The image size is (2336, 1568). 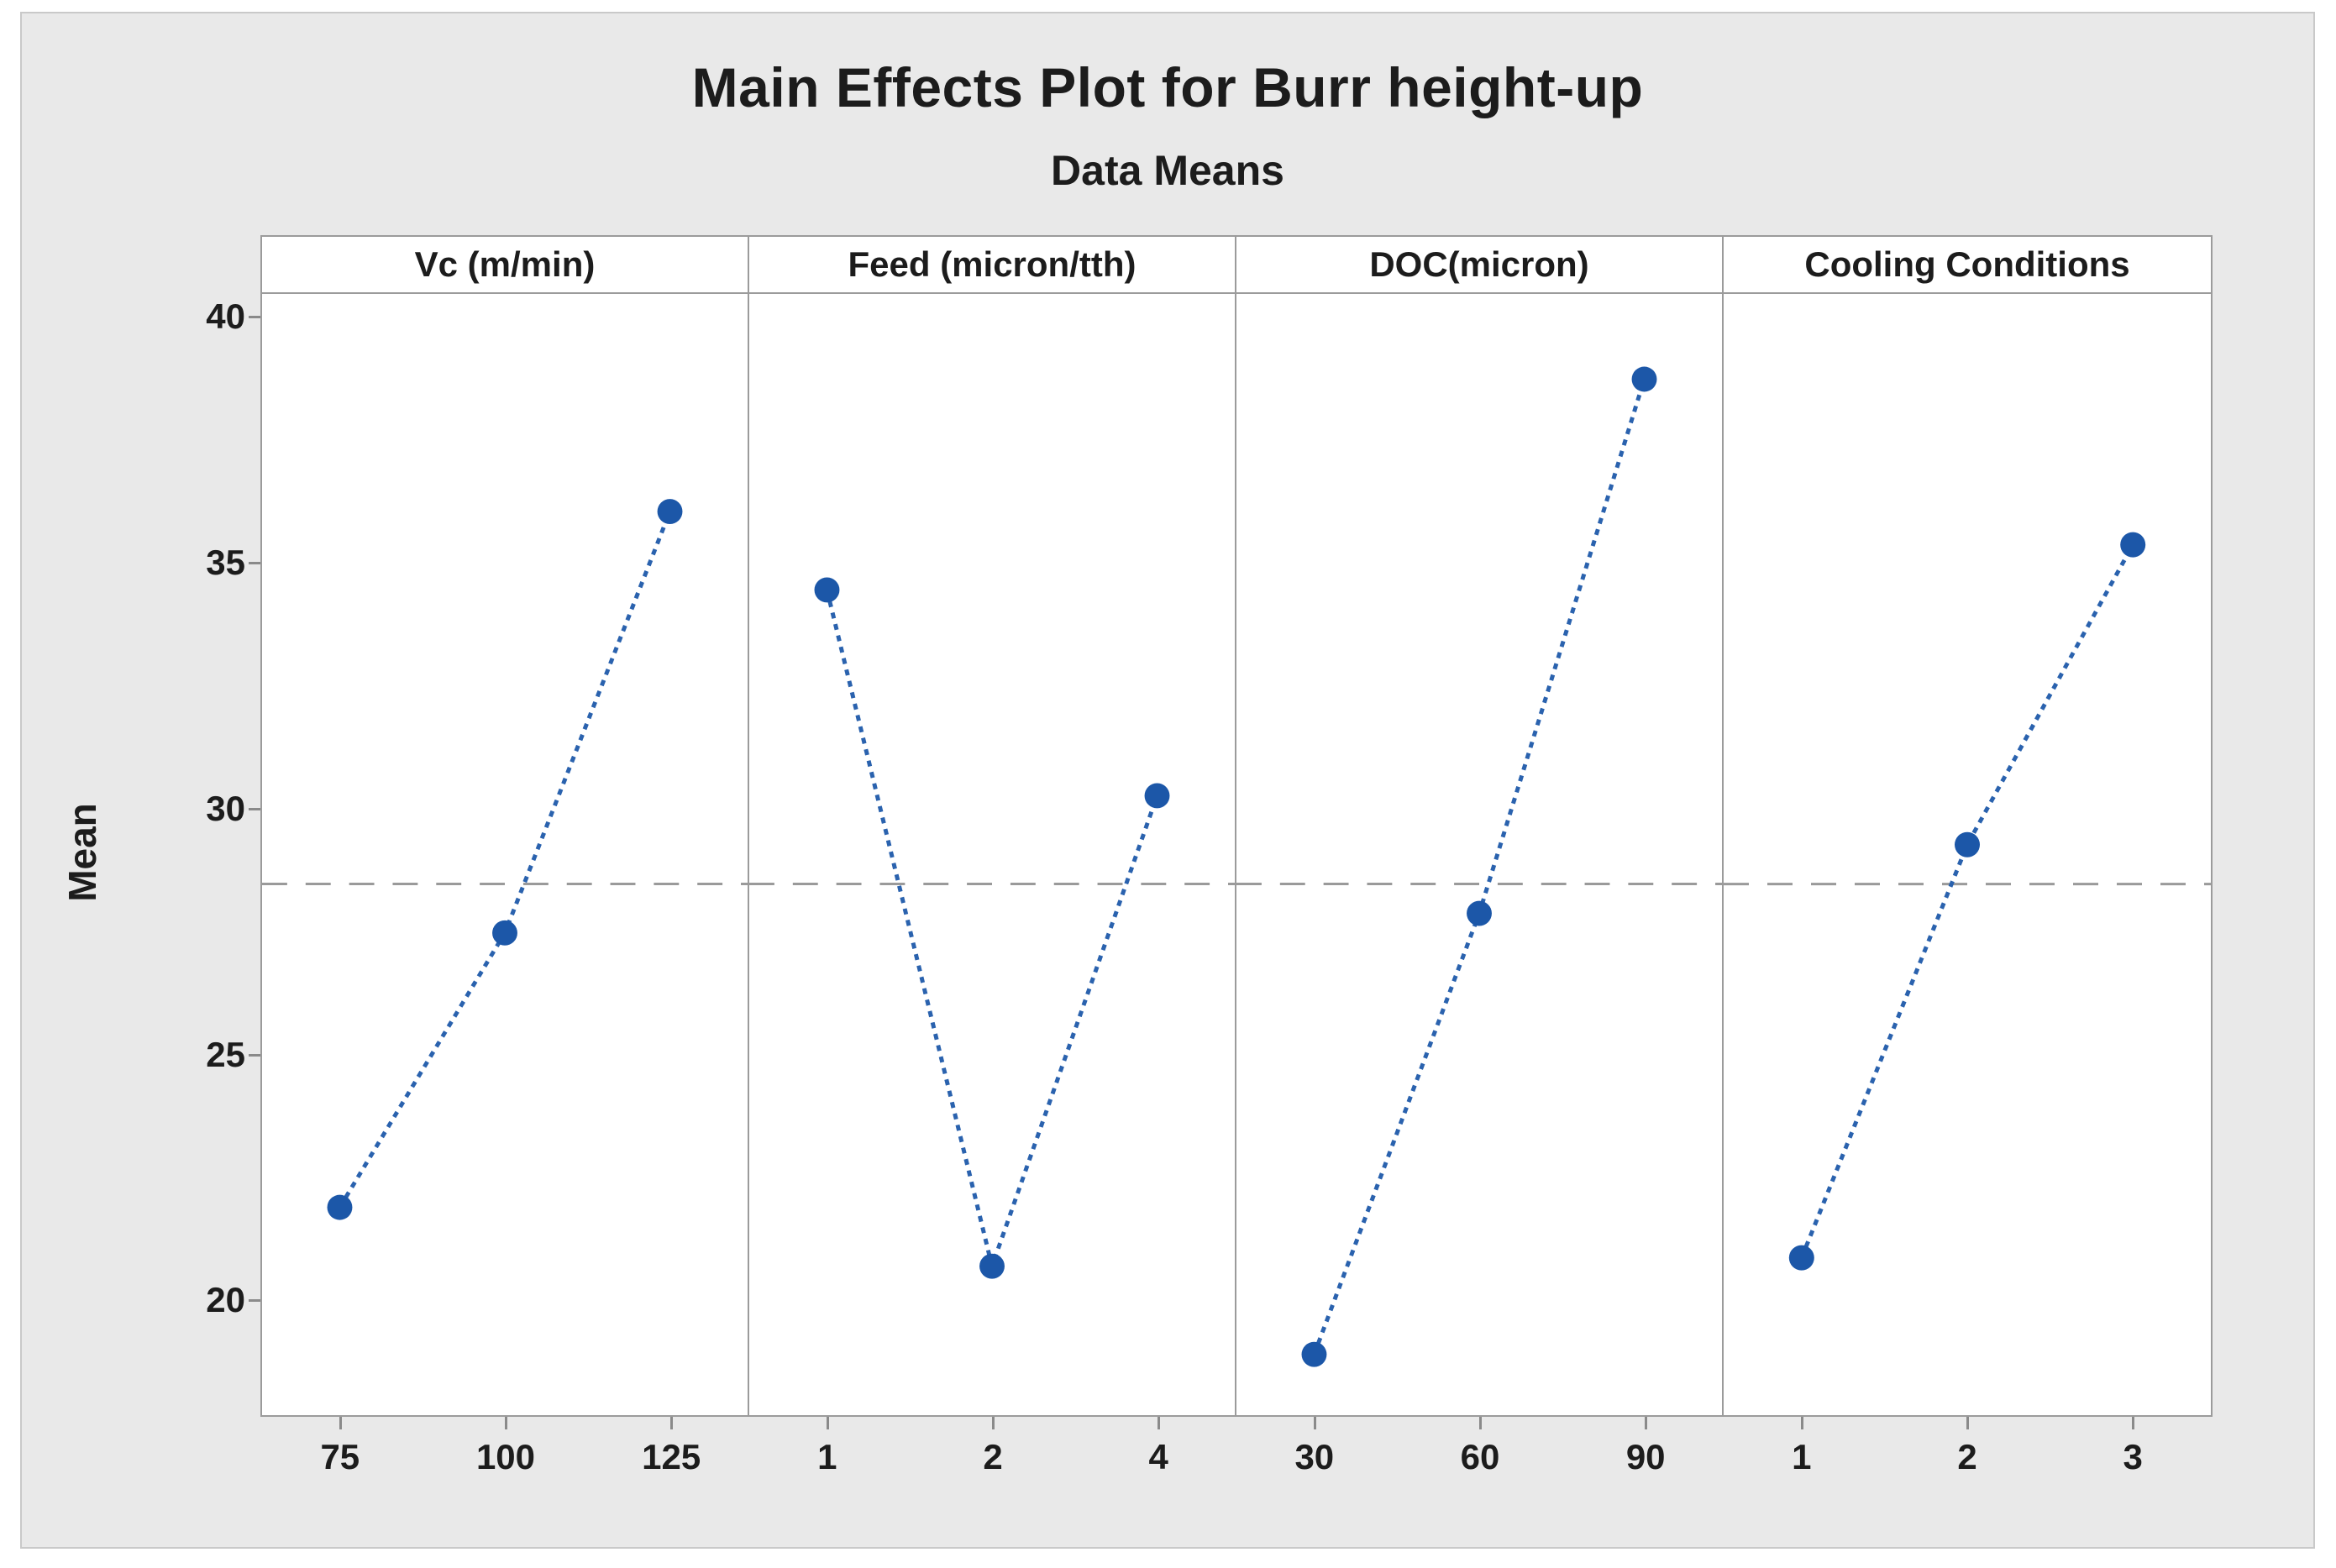 I want to click on panel-header: DOC(micron), so click(x=1479, y=265).